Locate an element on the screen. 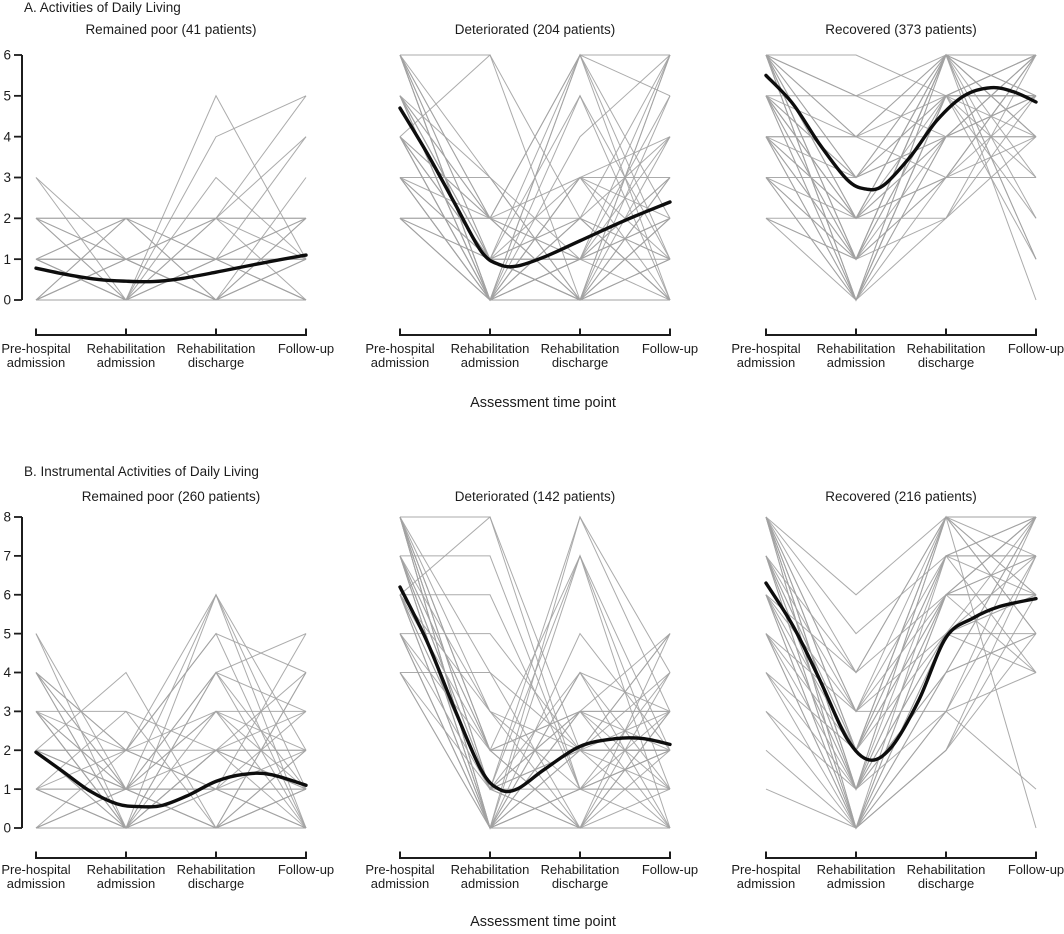 The width and height of the screenshot is (1064, 934). y-tick-label: 7 is located at coordinates (7, 556).